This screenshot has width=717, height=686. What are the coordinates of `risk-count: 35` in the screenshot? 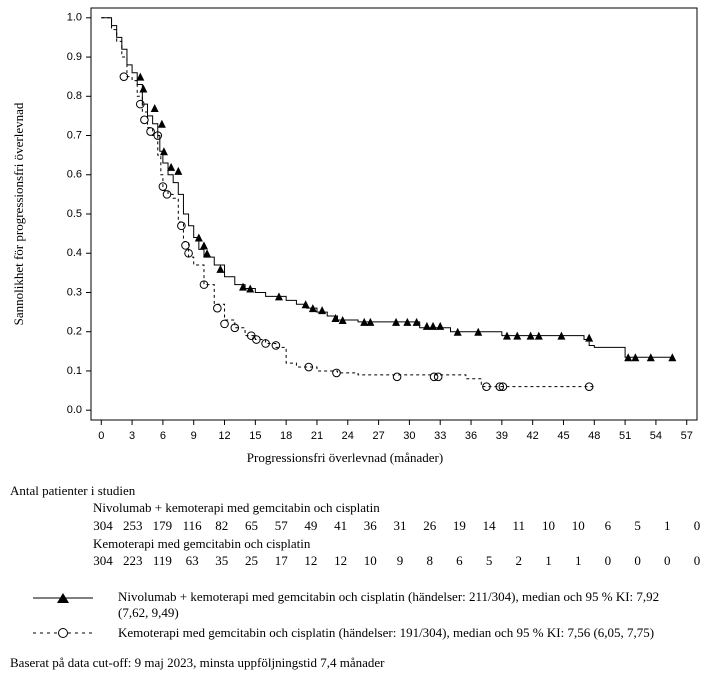 It's located at (221, 560).